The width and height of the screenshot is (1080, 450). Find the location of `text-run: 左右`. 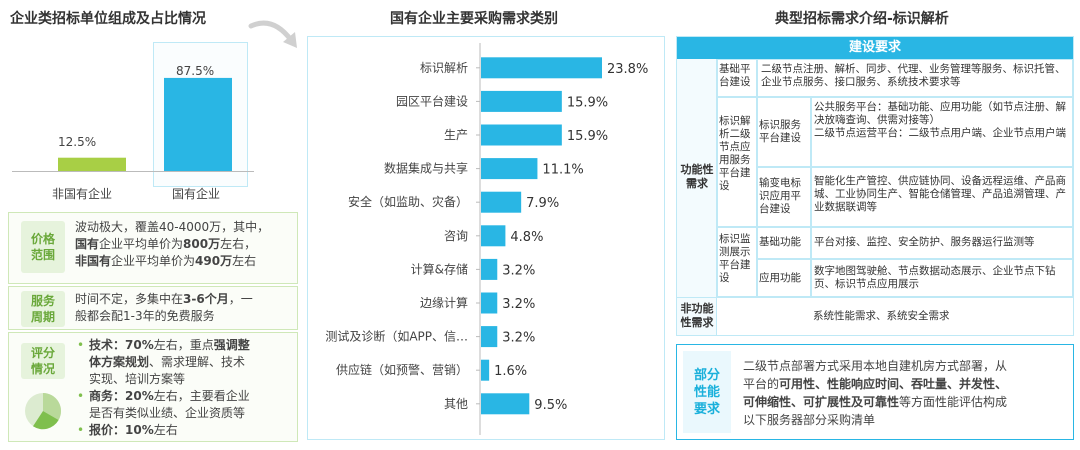

text-run: 左右 is located at coordinates (165, 430).